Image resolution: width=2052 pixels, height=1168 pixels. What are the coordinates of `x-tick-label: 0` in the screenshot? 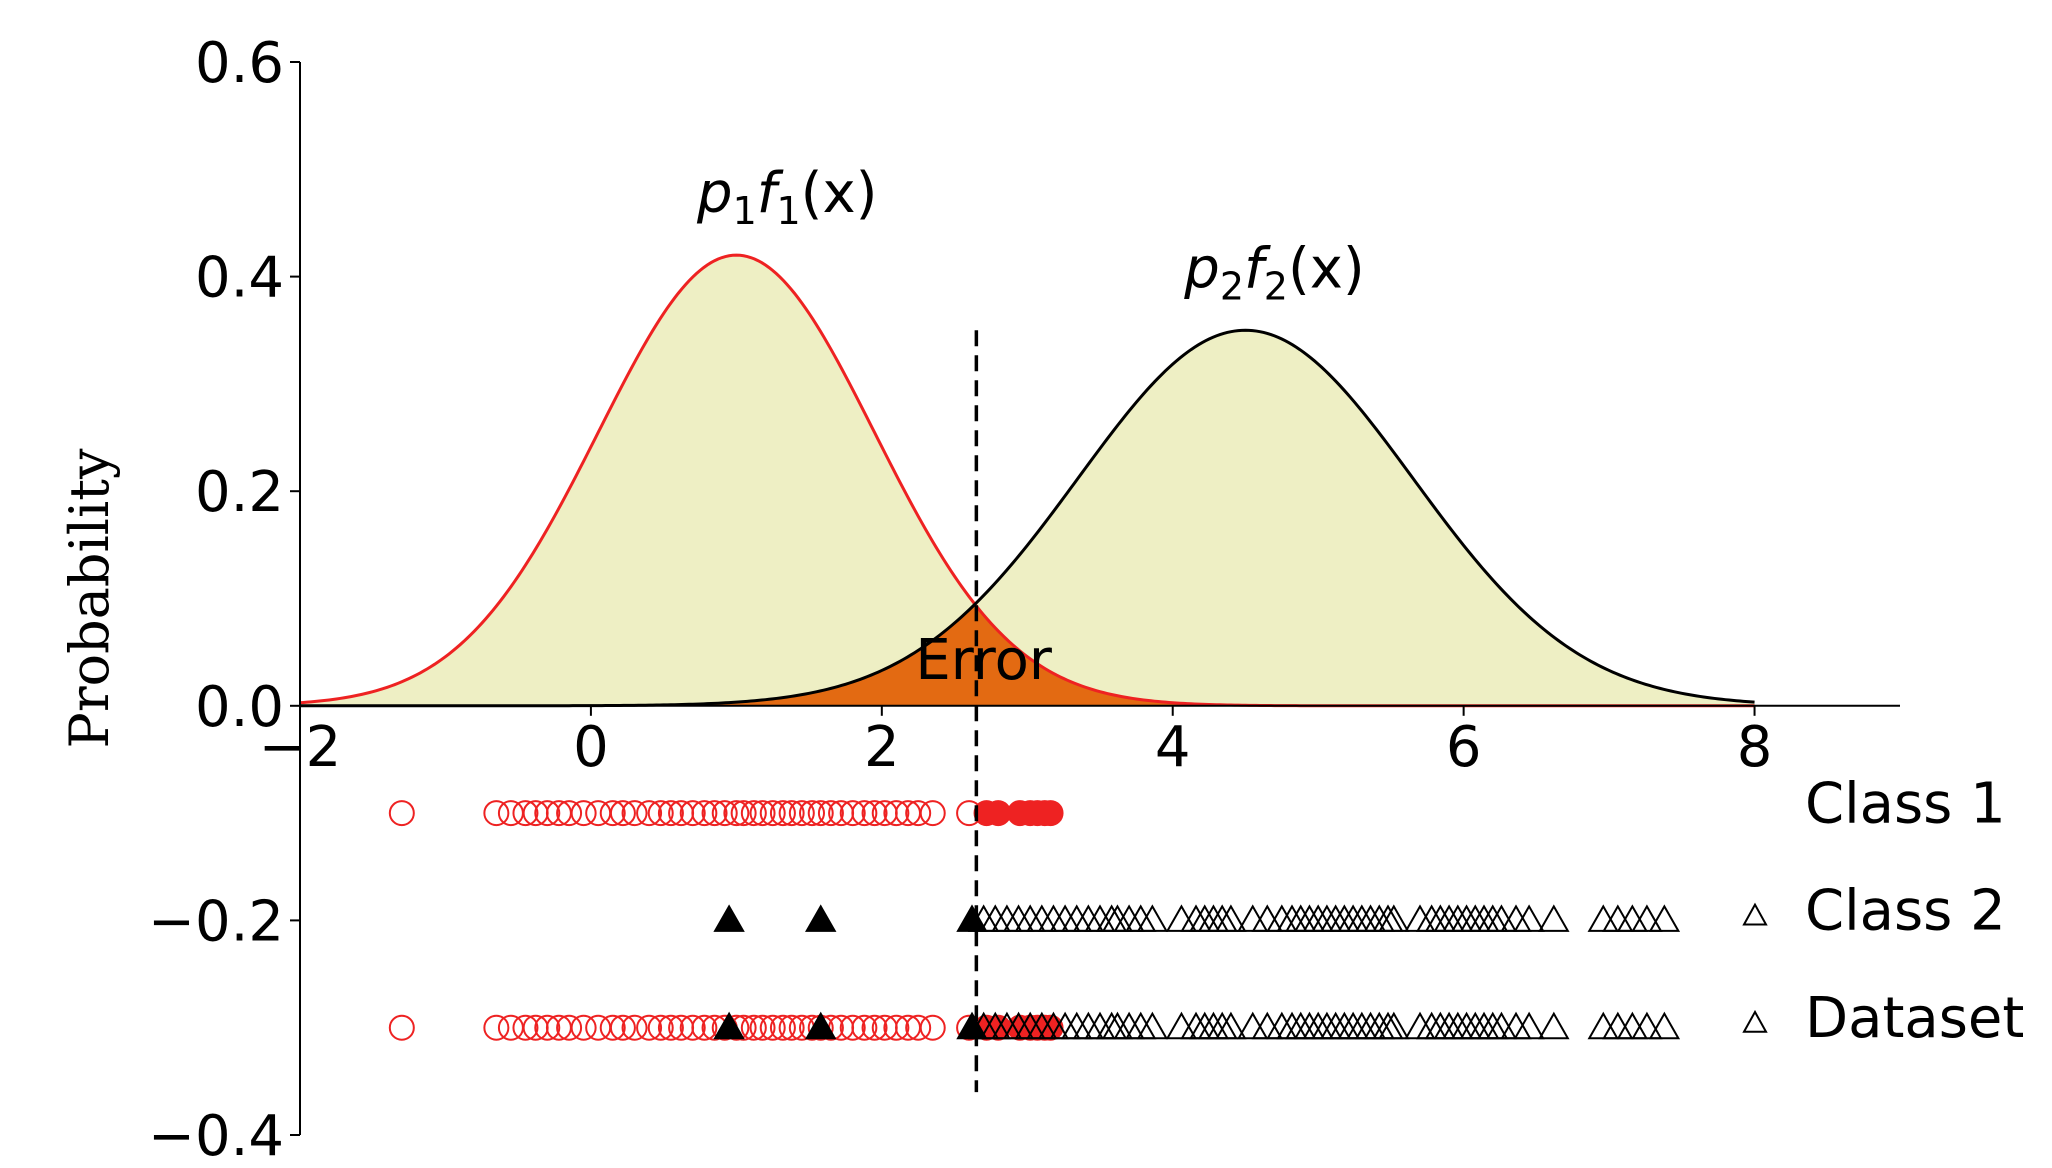 It's located at (591, 747).